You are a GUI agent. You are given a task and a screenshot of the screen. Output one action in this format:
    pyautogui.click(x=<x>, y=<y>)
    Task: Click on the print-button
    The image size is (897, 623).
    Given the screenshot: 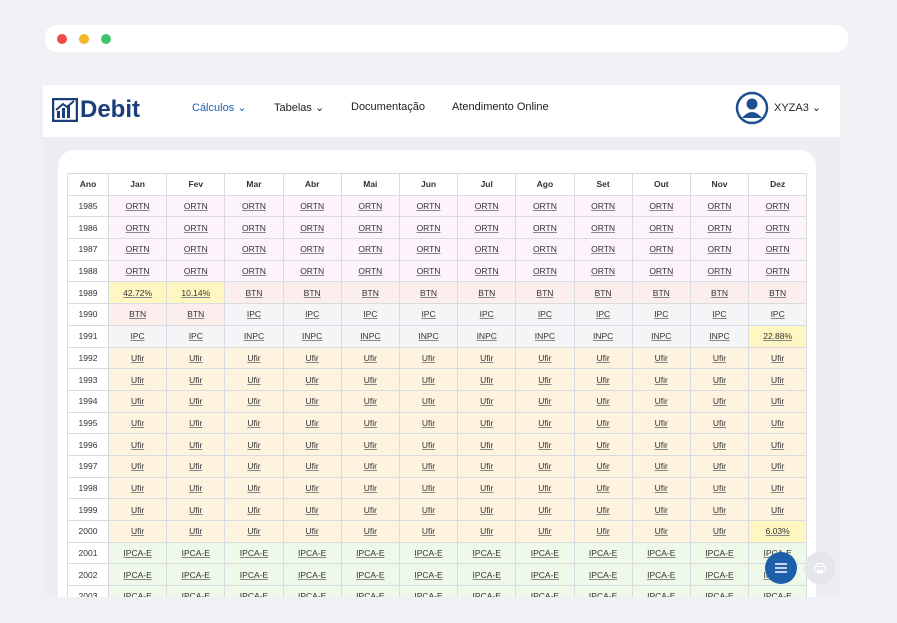 What is the action you would take?
    pyautogui.click(x=820, y=568)
    